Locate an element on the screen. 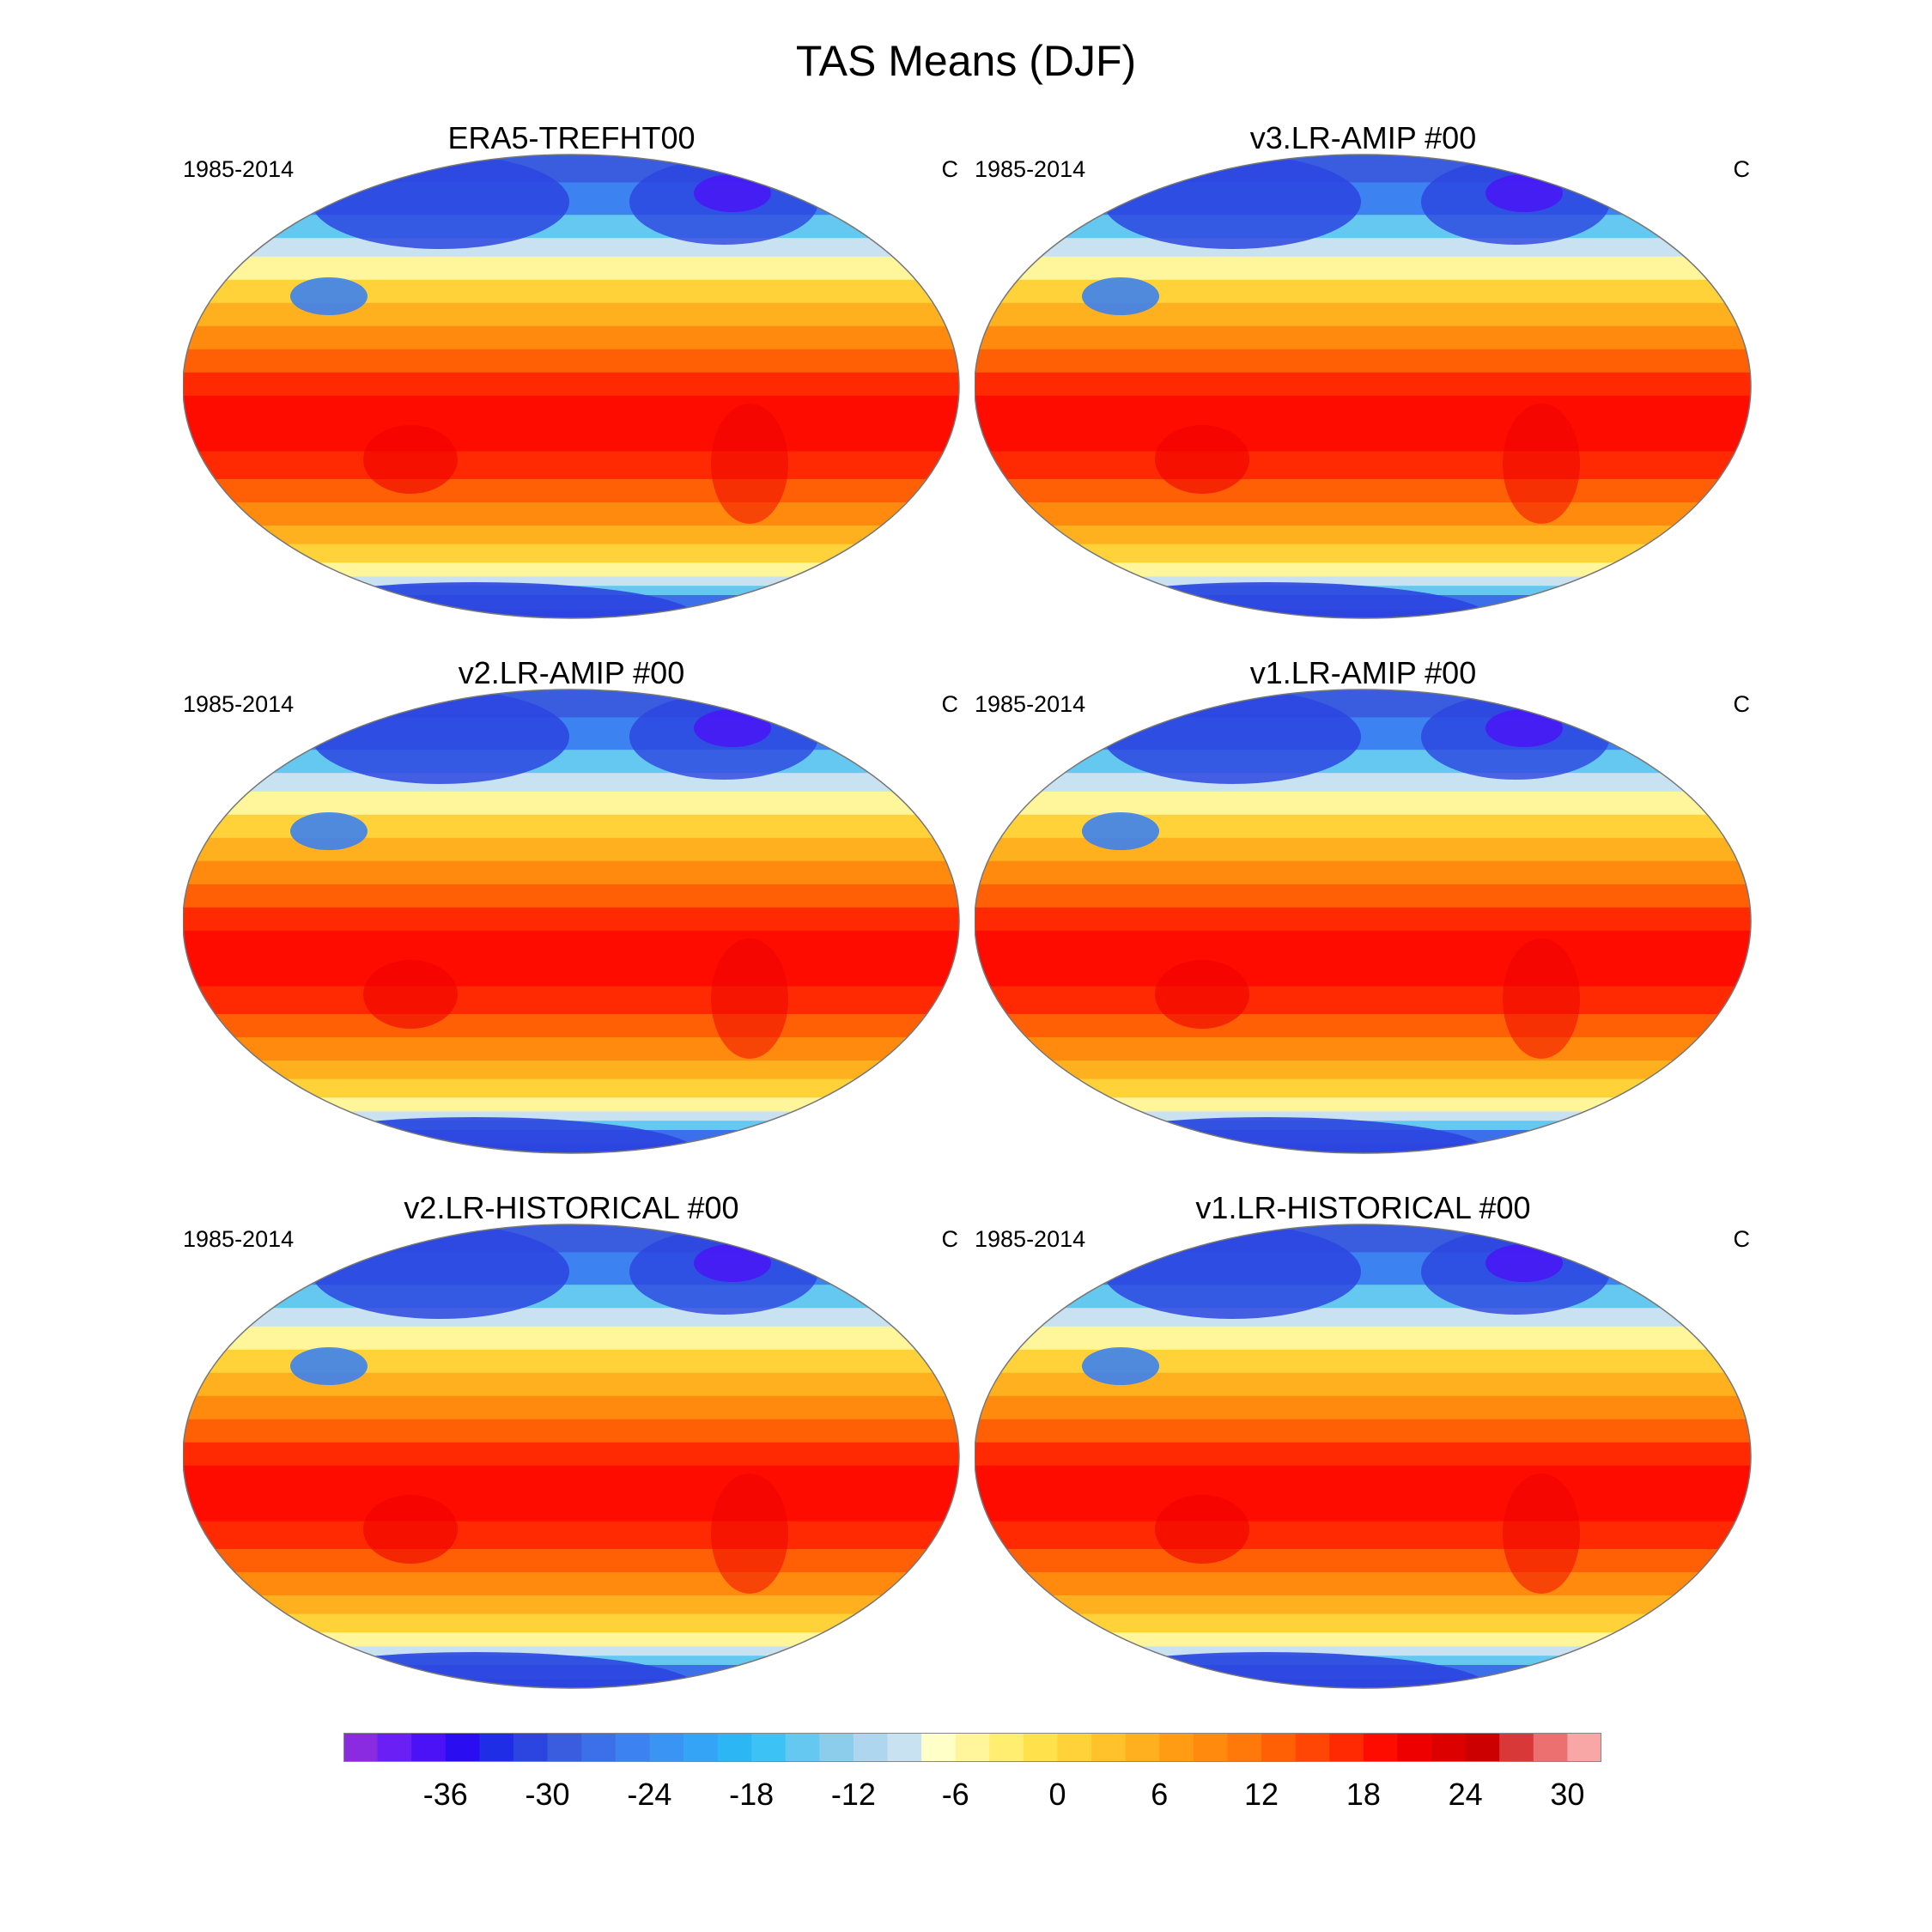 This screenshot has height=1932, width=1932. panel-title: v1.LR-AMIP #00 is located at coordinates (1363, 673).